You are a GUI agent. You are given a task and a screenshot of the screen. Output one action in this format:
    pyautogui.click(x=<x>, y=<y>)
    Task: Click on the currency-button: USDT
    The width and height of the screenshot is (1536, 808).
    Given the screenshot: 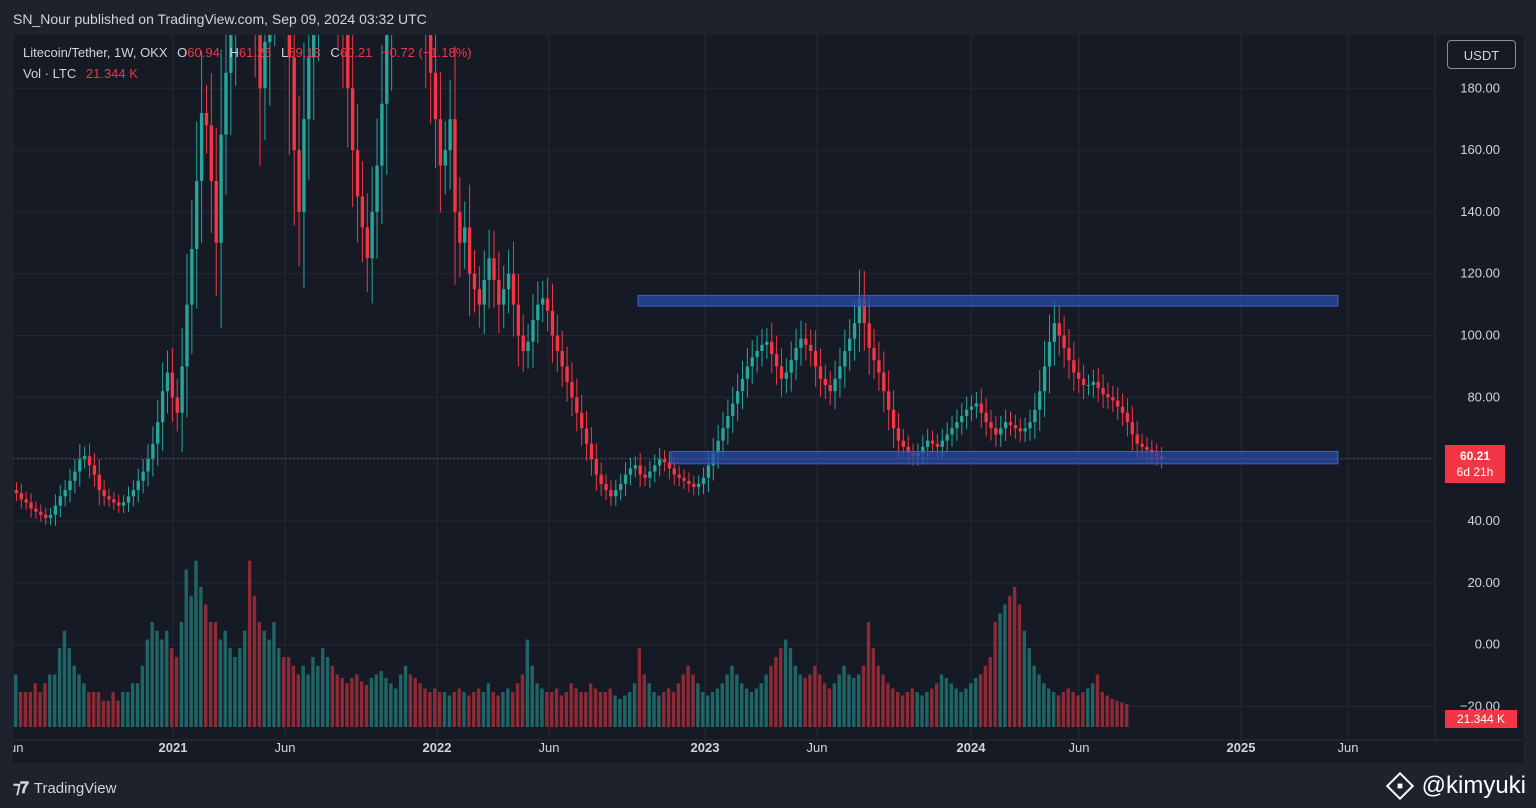 What is the action you would take?
    pyautogui.click(x=1481, y=54)
    